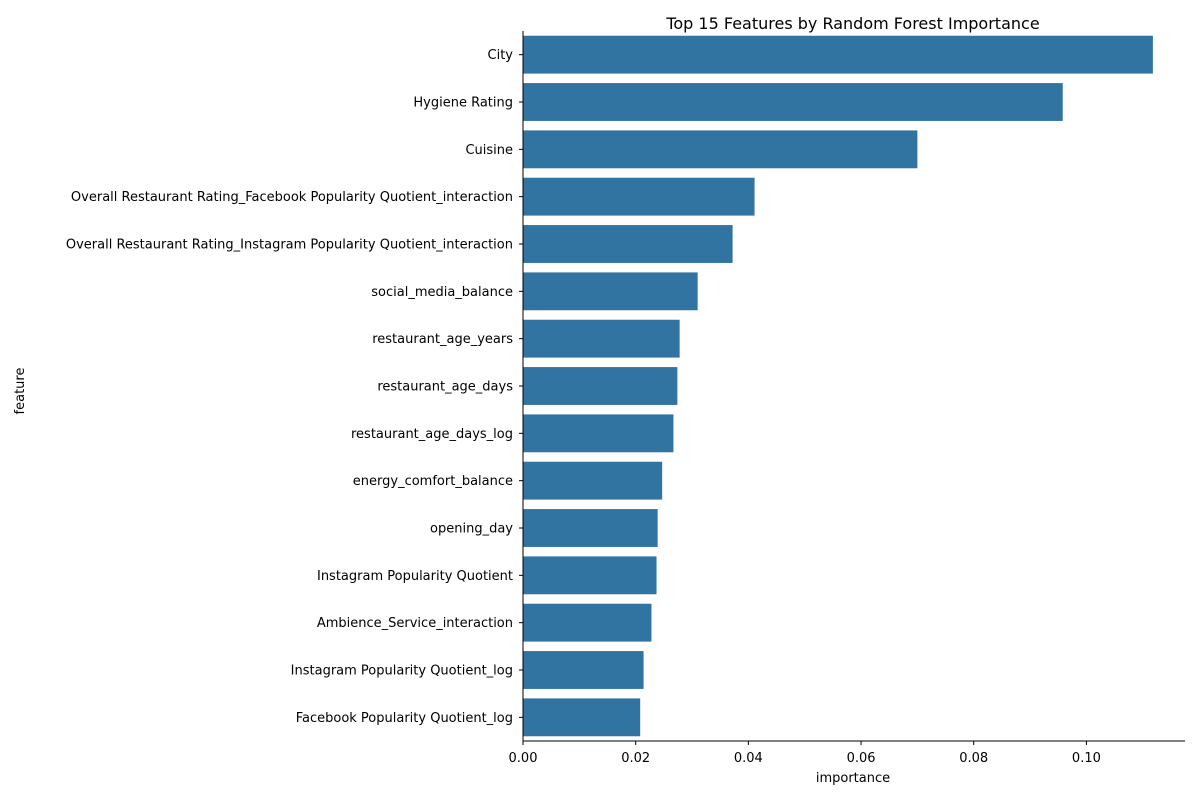 The width and height of the screenshot is (1200, 800). Describe the element at coordinates (523, 758) in the screenshot. I see `x-tick-label: 0.00` at that location.